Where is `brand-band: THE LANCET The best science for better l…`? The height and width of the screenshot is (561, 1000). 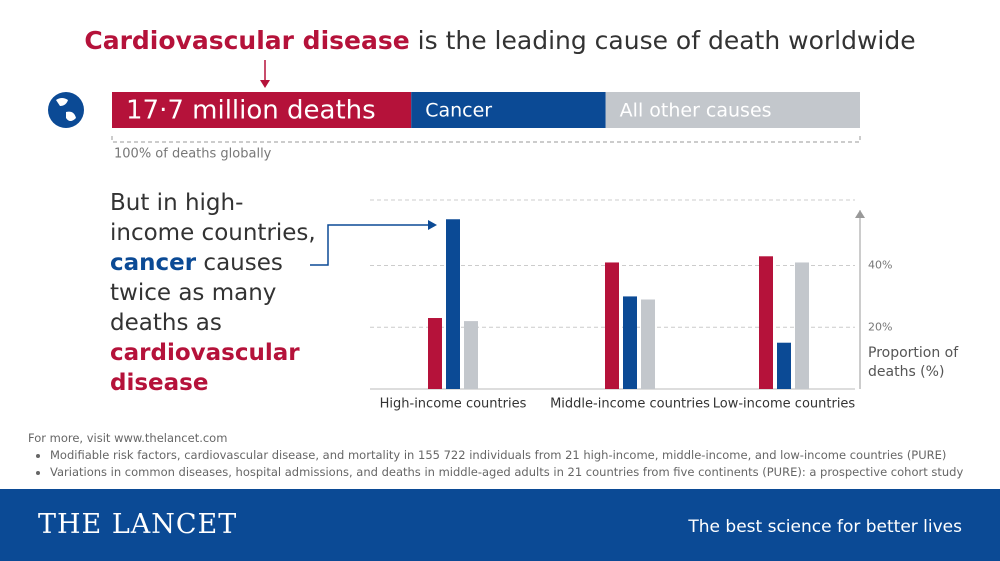 brand-band: THE LANCET The best science for better l… is located at coordinates (500, 525).